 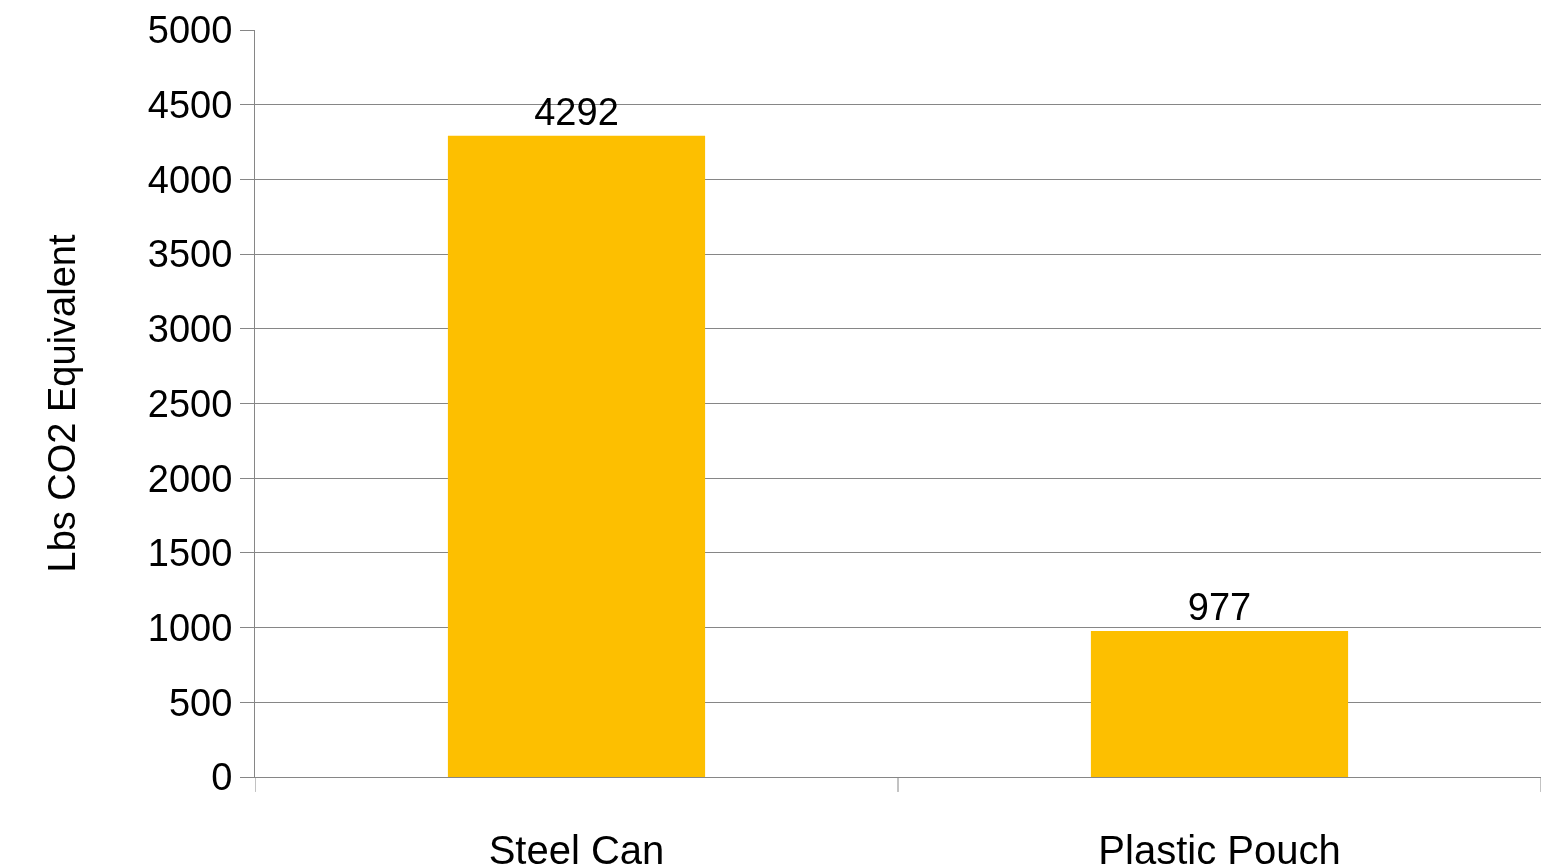 What do you see at coordinates (190, 179) in the screenshot?
I see `y-tick-label: 4000` at bounding box center [190, 179].